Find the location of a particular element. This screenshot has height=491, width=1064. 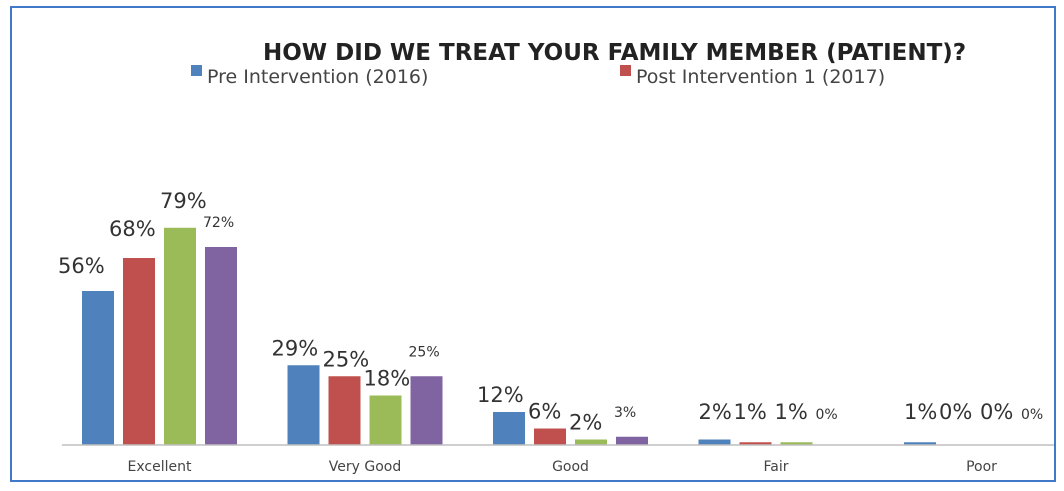

data-label-fair-series-3: 1% is located at coordinates (791, 412).